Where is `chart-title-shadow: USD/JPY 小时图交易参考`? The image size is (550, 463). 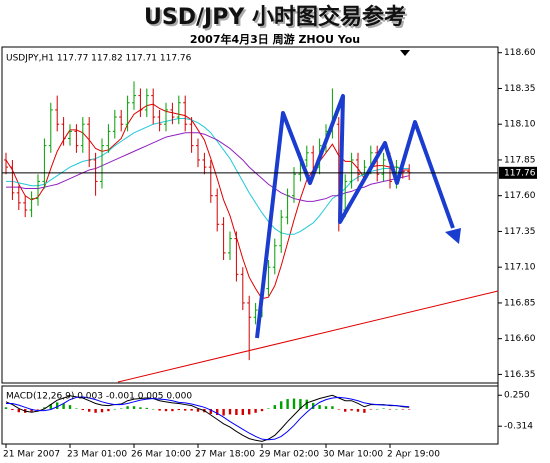
chart-title-shadow: USD/JPY 小时图交易参考 is located at coordinates (277, 19).